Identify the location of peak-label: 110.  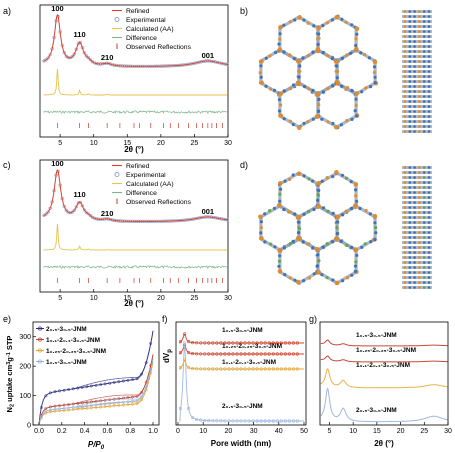
(80, 34).